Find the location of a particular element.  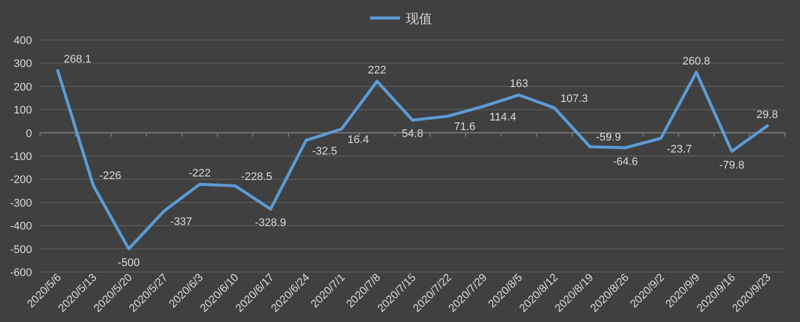

y-tick-label: 200 is located at coordinates (23, 87).